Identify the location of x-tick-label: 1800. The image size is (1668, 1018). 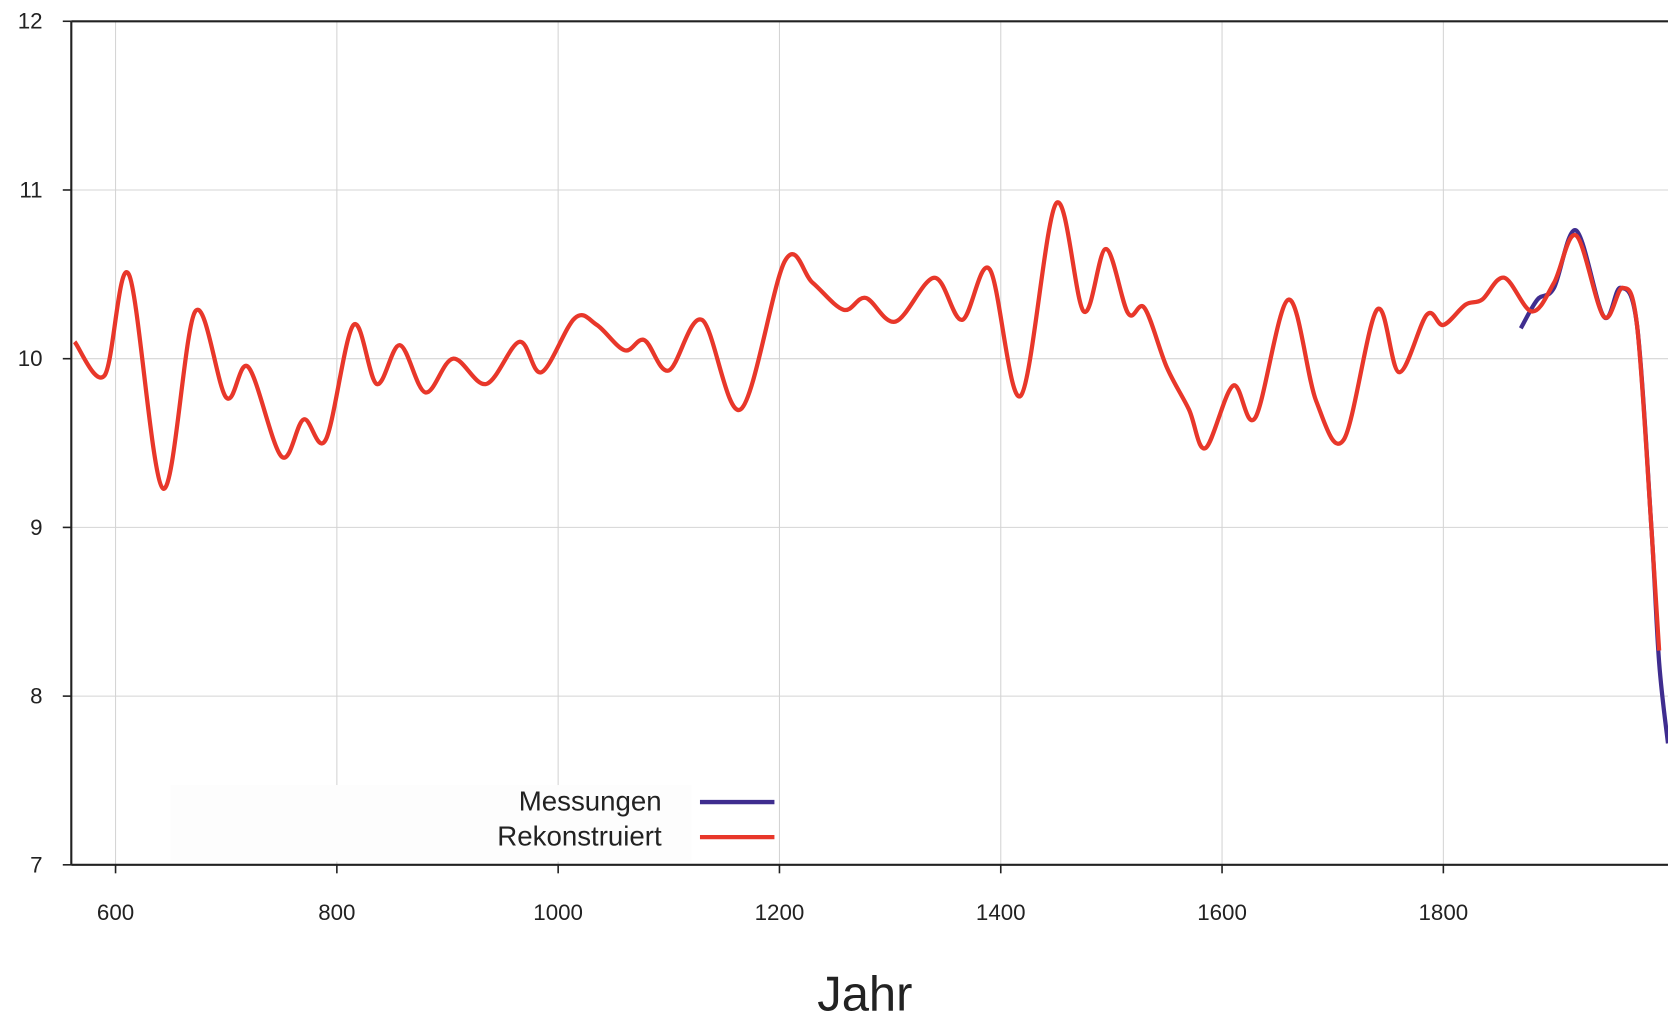
(1444, 912).